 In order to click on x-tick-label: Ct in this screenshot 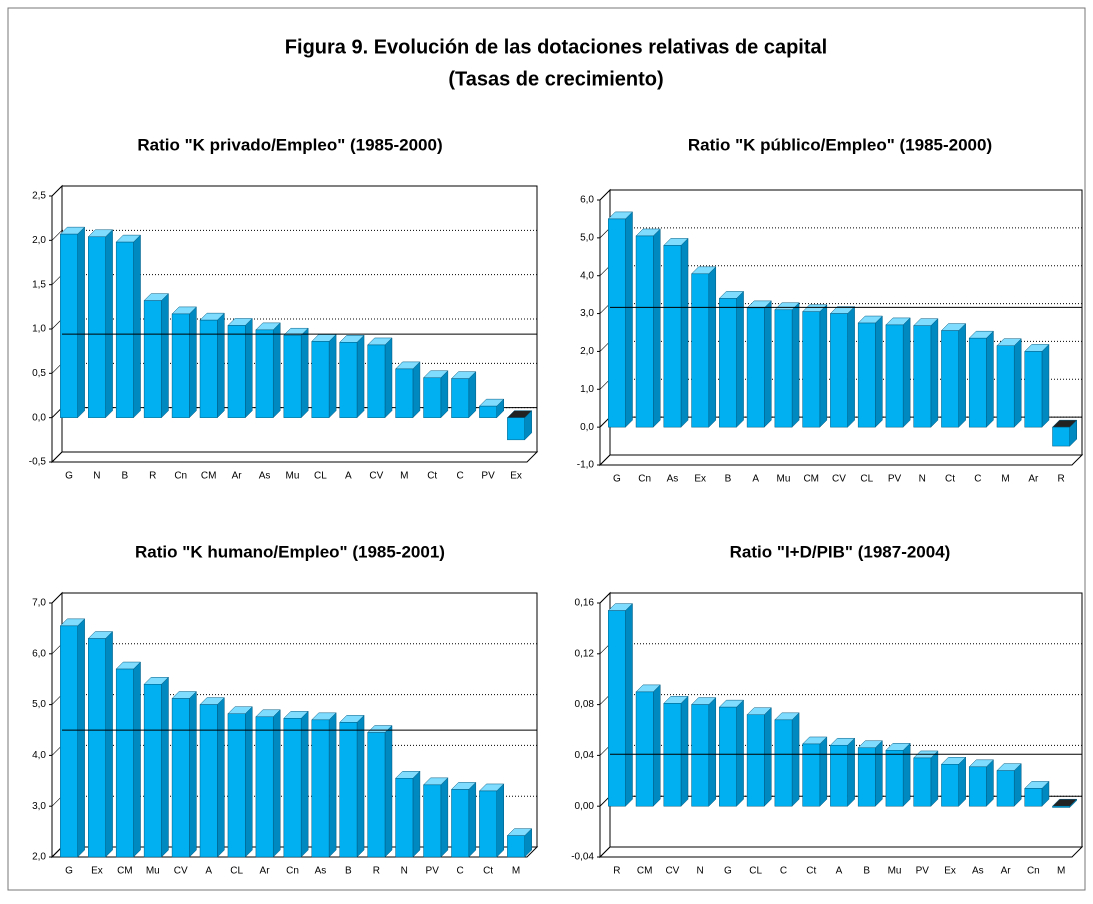, I will do `click(488, 871)`.